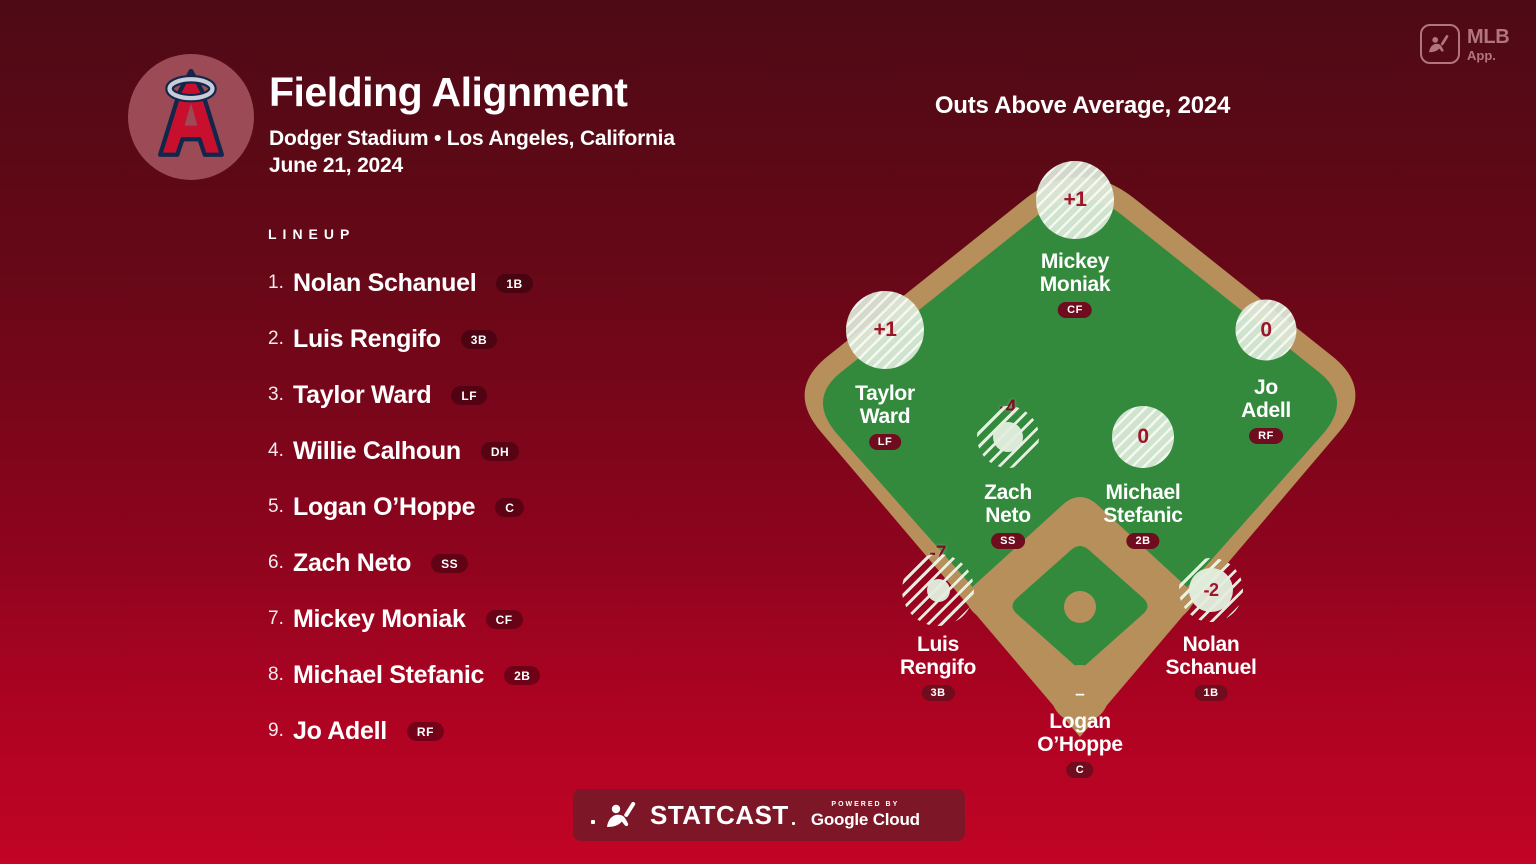  I want to click on lineup-row-5: 5. Logan O’Hoppe C, so click(404, 507).